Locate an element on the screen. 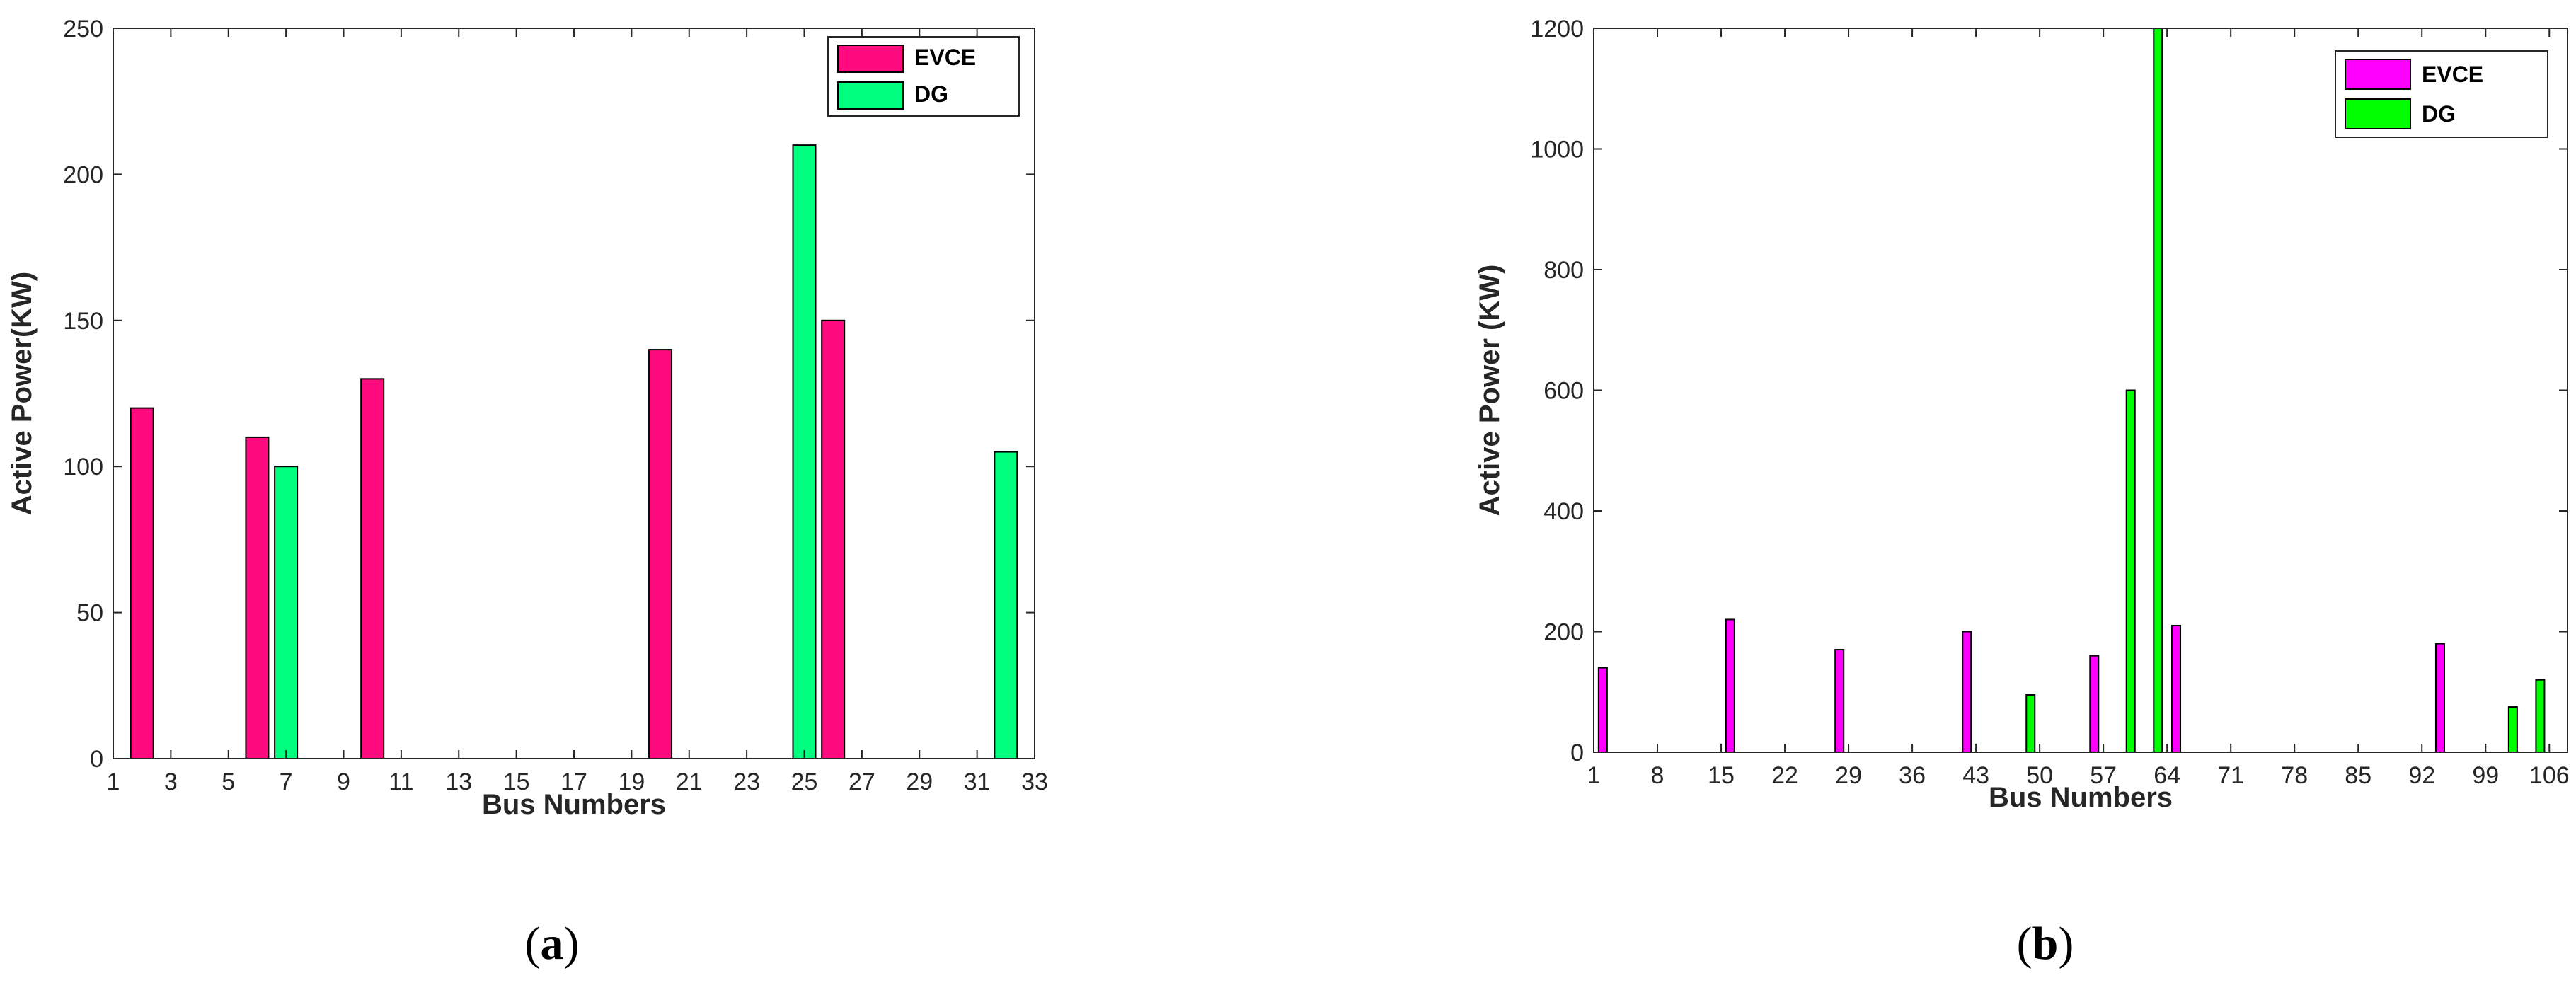  y-tick-label: 800 is located at coordinates (1563, 270).